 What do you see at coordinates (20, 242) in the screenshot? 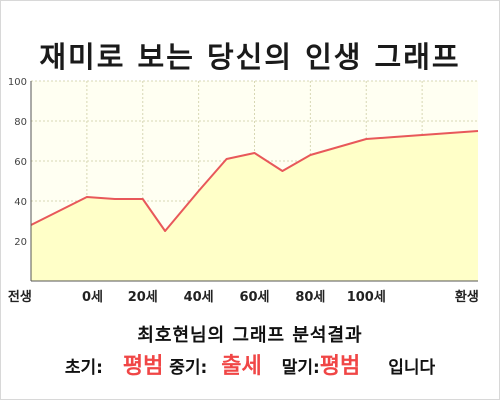
I see `y-tick-label: 20` at bounding box center [20, 242].